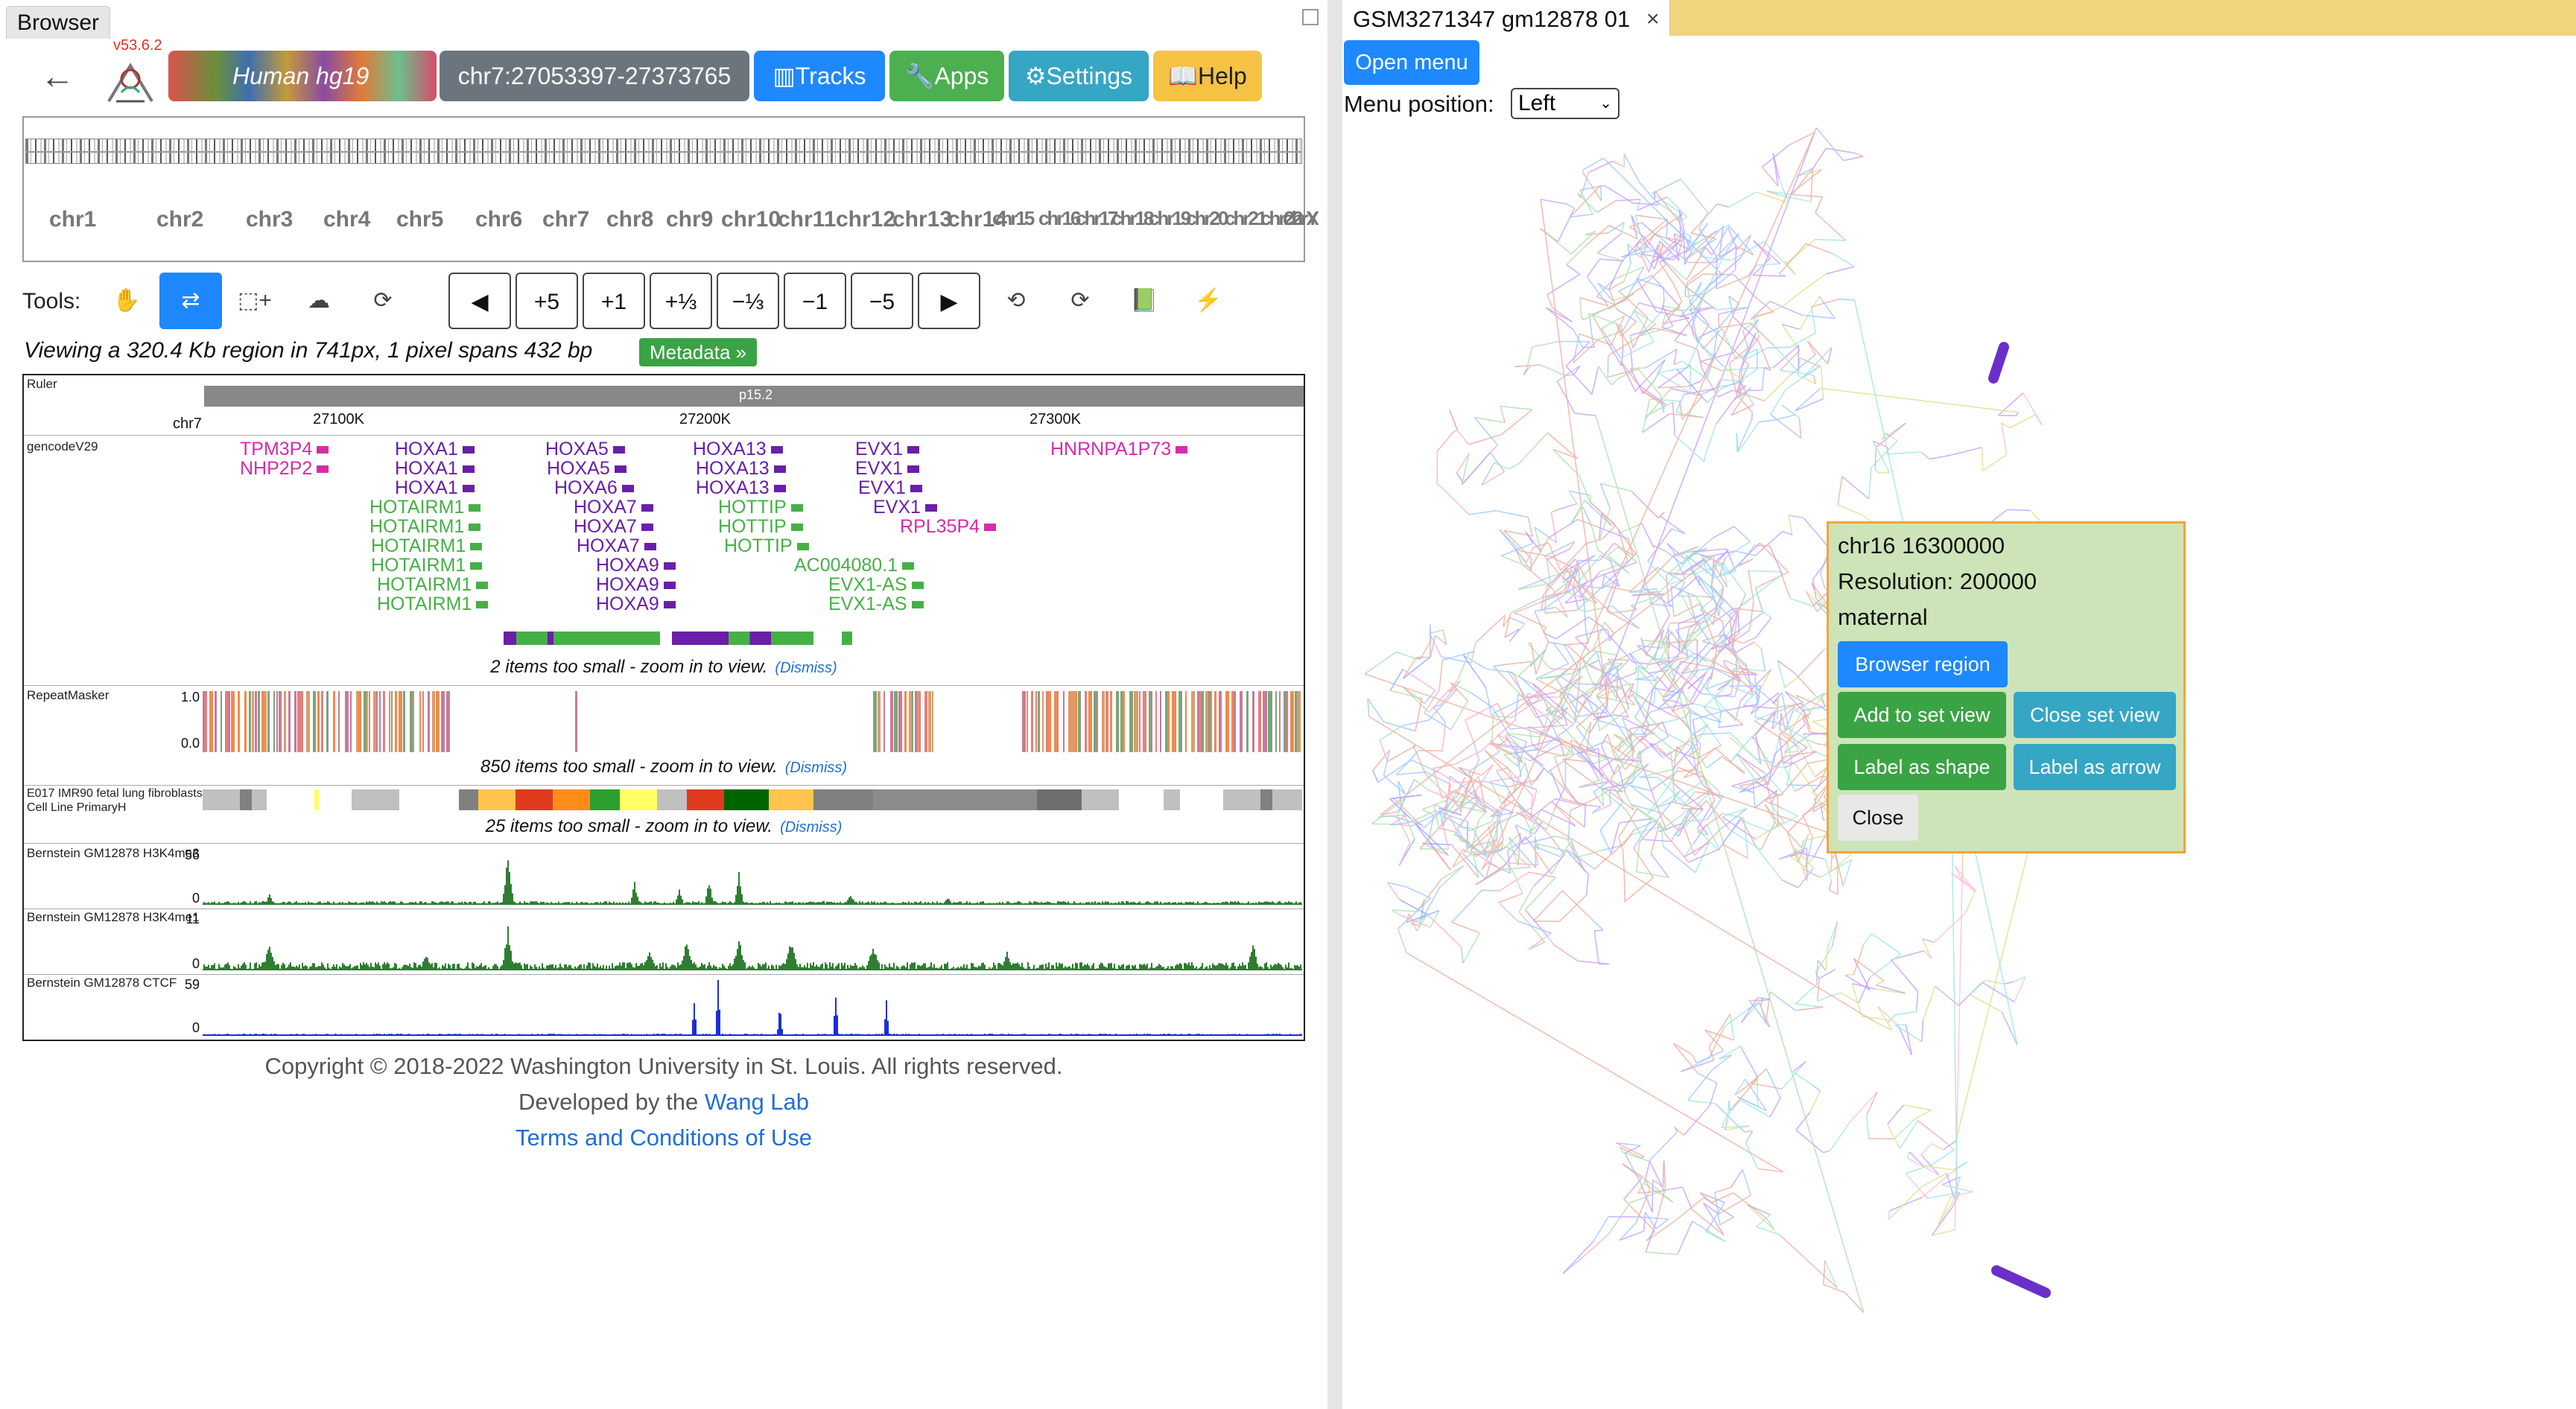 This screenshot has height=1409, width=2576. I want to click on gene-label: HOXA6, so click(594, 488).